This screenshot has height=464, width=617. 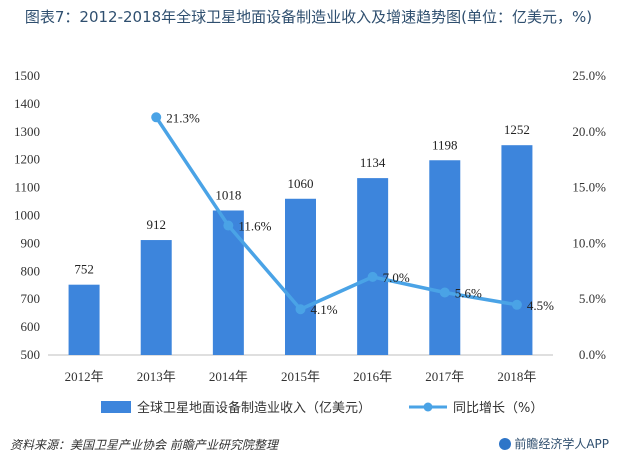 What do you see at coordinates (27, 75) in the screenshot?
I see `y-left-tick-label: 1500` at bounding box center [27, 75].